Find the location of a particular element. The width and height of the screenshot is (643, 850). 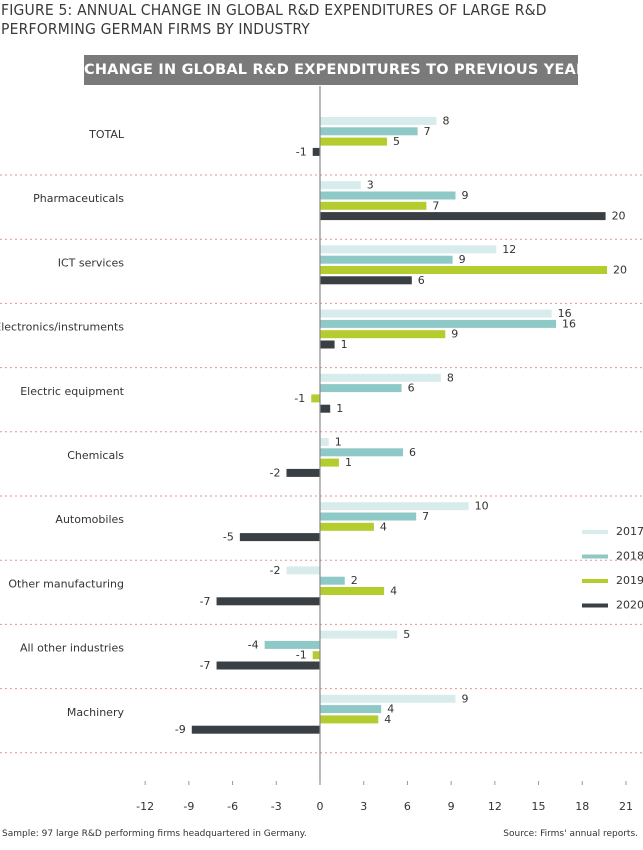

data-label: 3 is located at coordinates (370, 185).